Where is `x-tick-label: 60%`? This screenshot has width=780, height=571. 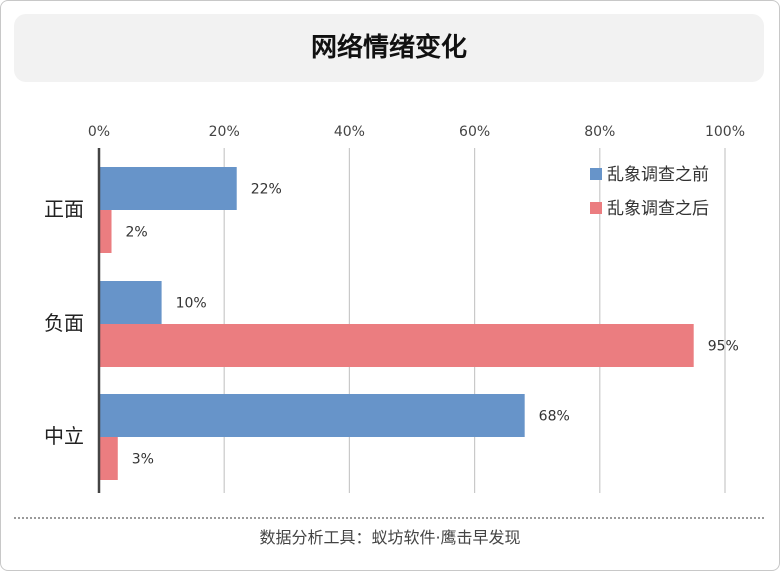 x-tick-label: 60% is located at coordinates (474, 132).